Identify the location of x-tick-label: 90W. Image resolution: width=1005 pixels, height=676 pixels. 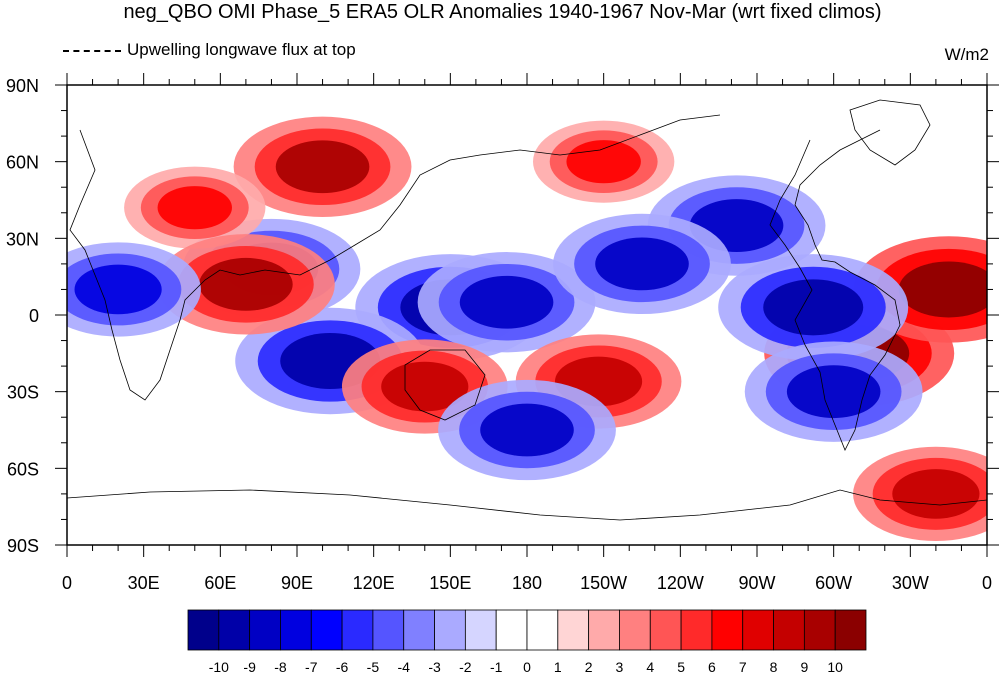
(756, 583).